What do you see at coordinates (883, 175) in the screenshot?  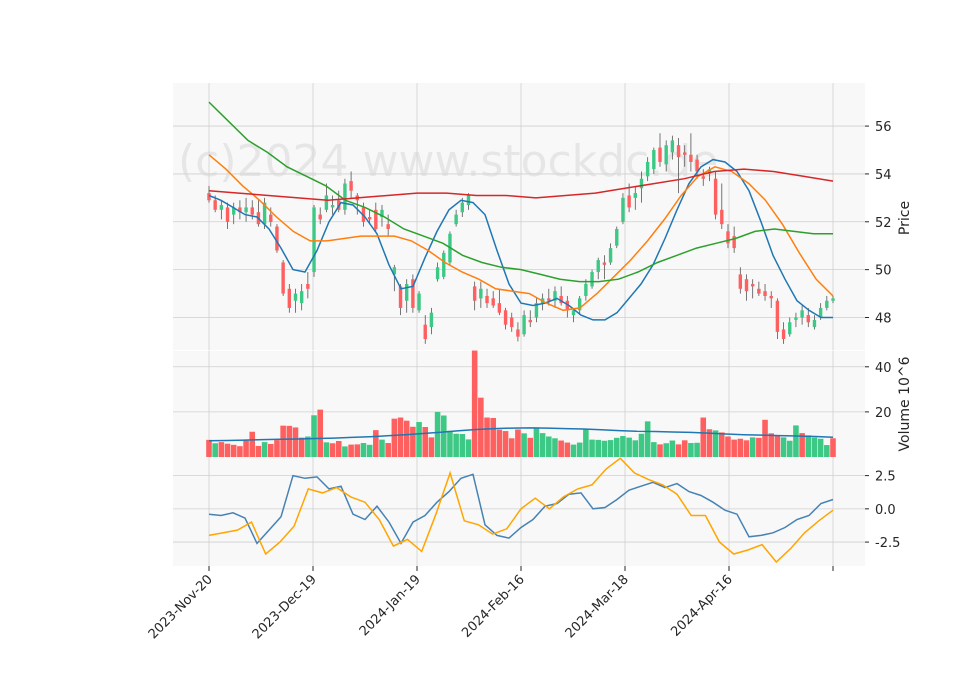 I see `price-y-tick-label: 54` at bounding box center [883, 175].